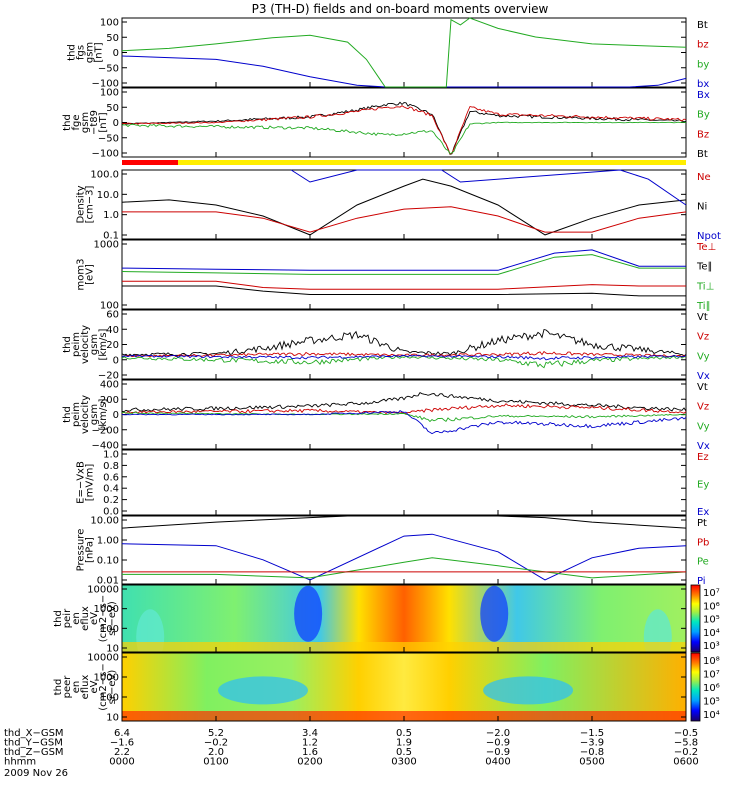 Image resolution: width=750 pixels, height=800 pixels. Describe the element at coordinates (703, 426) in the screenshot. I see `veli-legend-Vy: Vy` at that location.